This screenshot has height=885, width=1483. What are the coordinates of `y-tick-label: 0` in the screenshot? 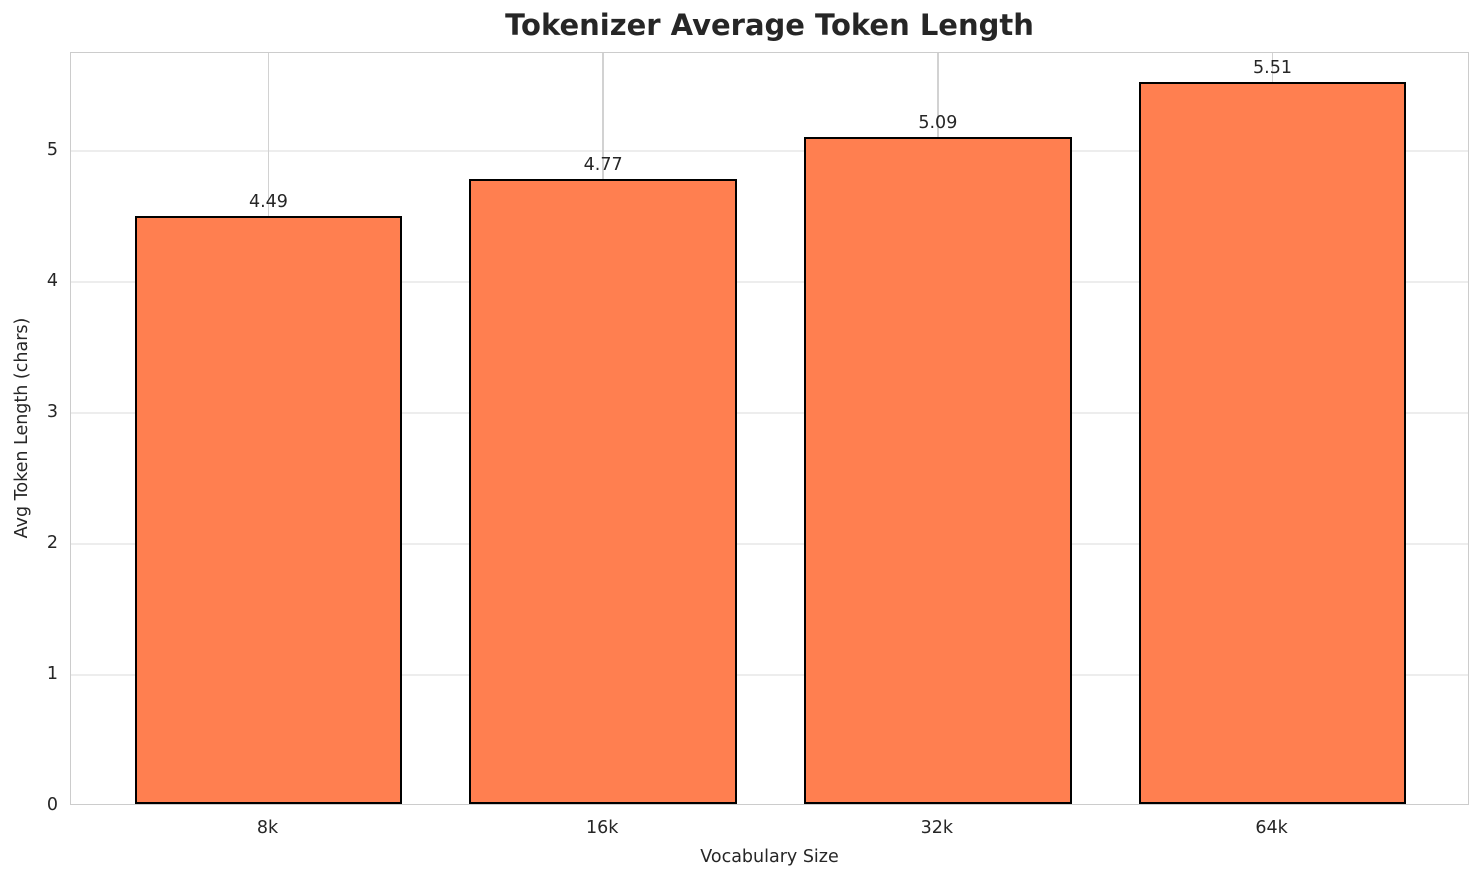 It's located at (52, 805).